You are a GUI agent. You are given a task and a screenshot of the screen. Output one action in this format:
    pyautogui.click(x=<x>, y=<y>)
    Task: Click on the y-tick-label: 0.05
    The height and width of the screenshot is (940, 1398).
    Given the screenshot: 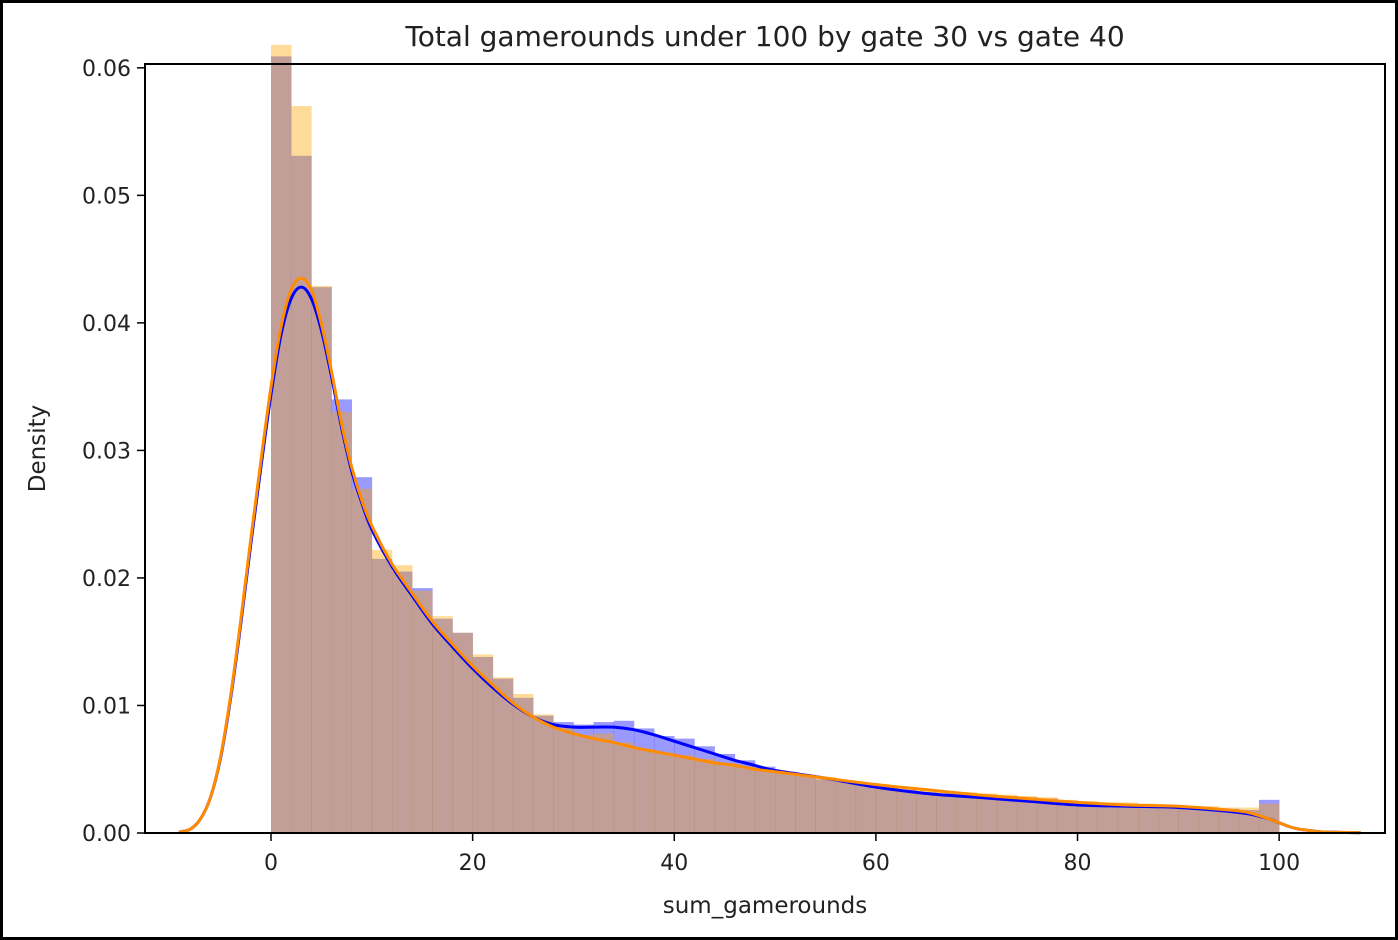 What is the action you would take?
    pyautogui.click(x=106, y=196)
    